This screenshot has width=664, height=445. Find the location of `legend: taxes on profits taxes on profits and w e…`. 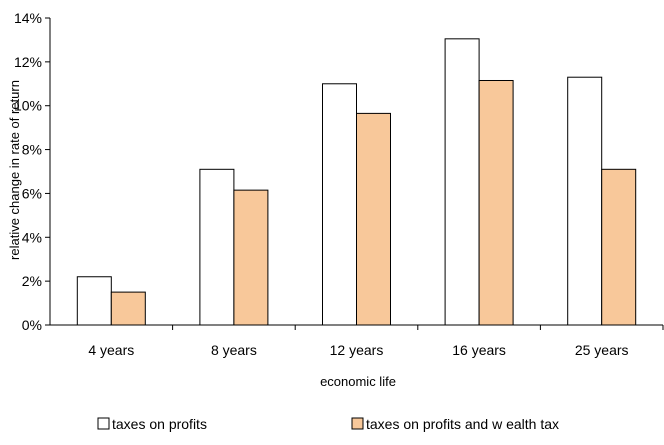

legend: taxes on profits taxes on profits and w e… is located at coordinates (328, 424).